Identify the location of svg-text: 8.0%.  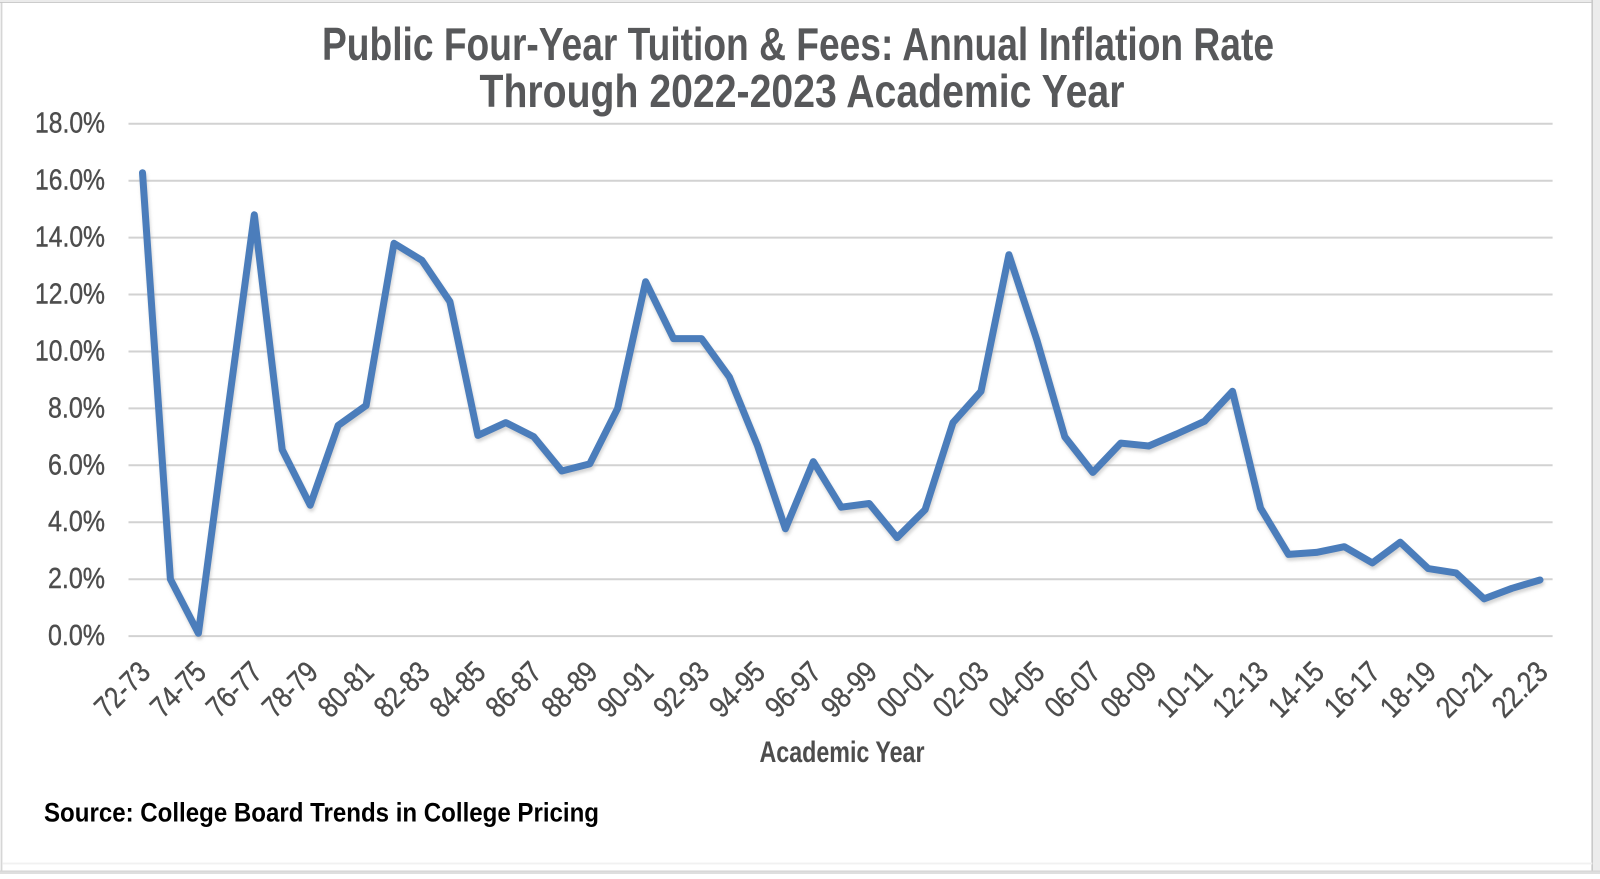
(76, 408).